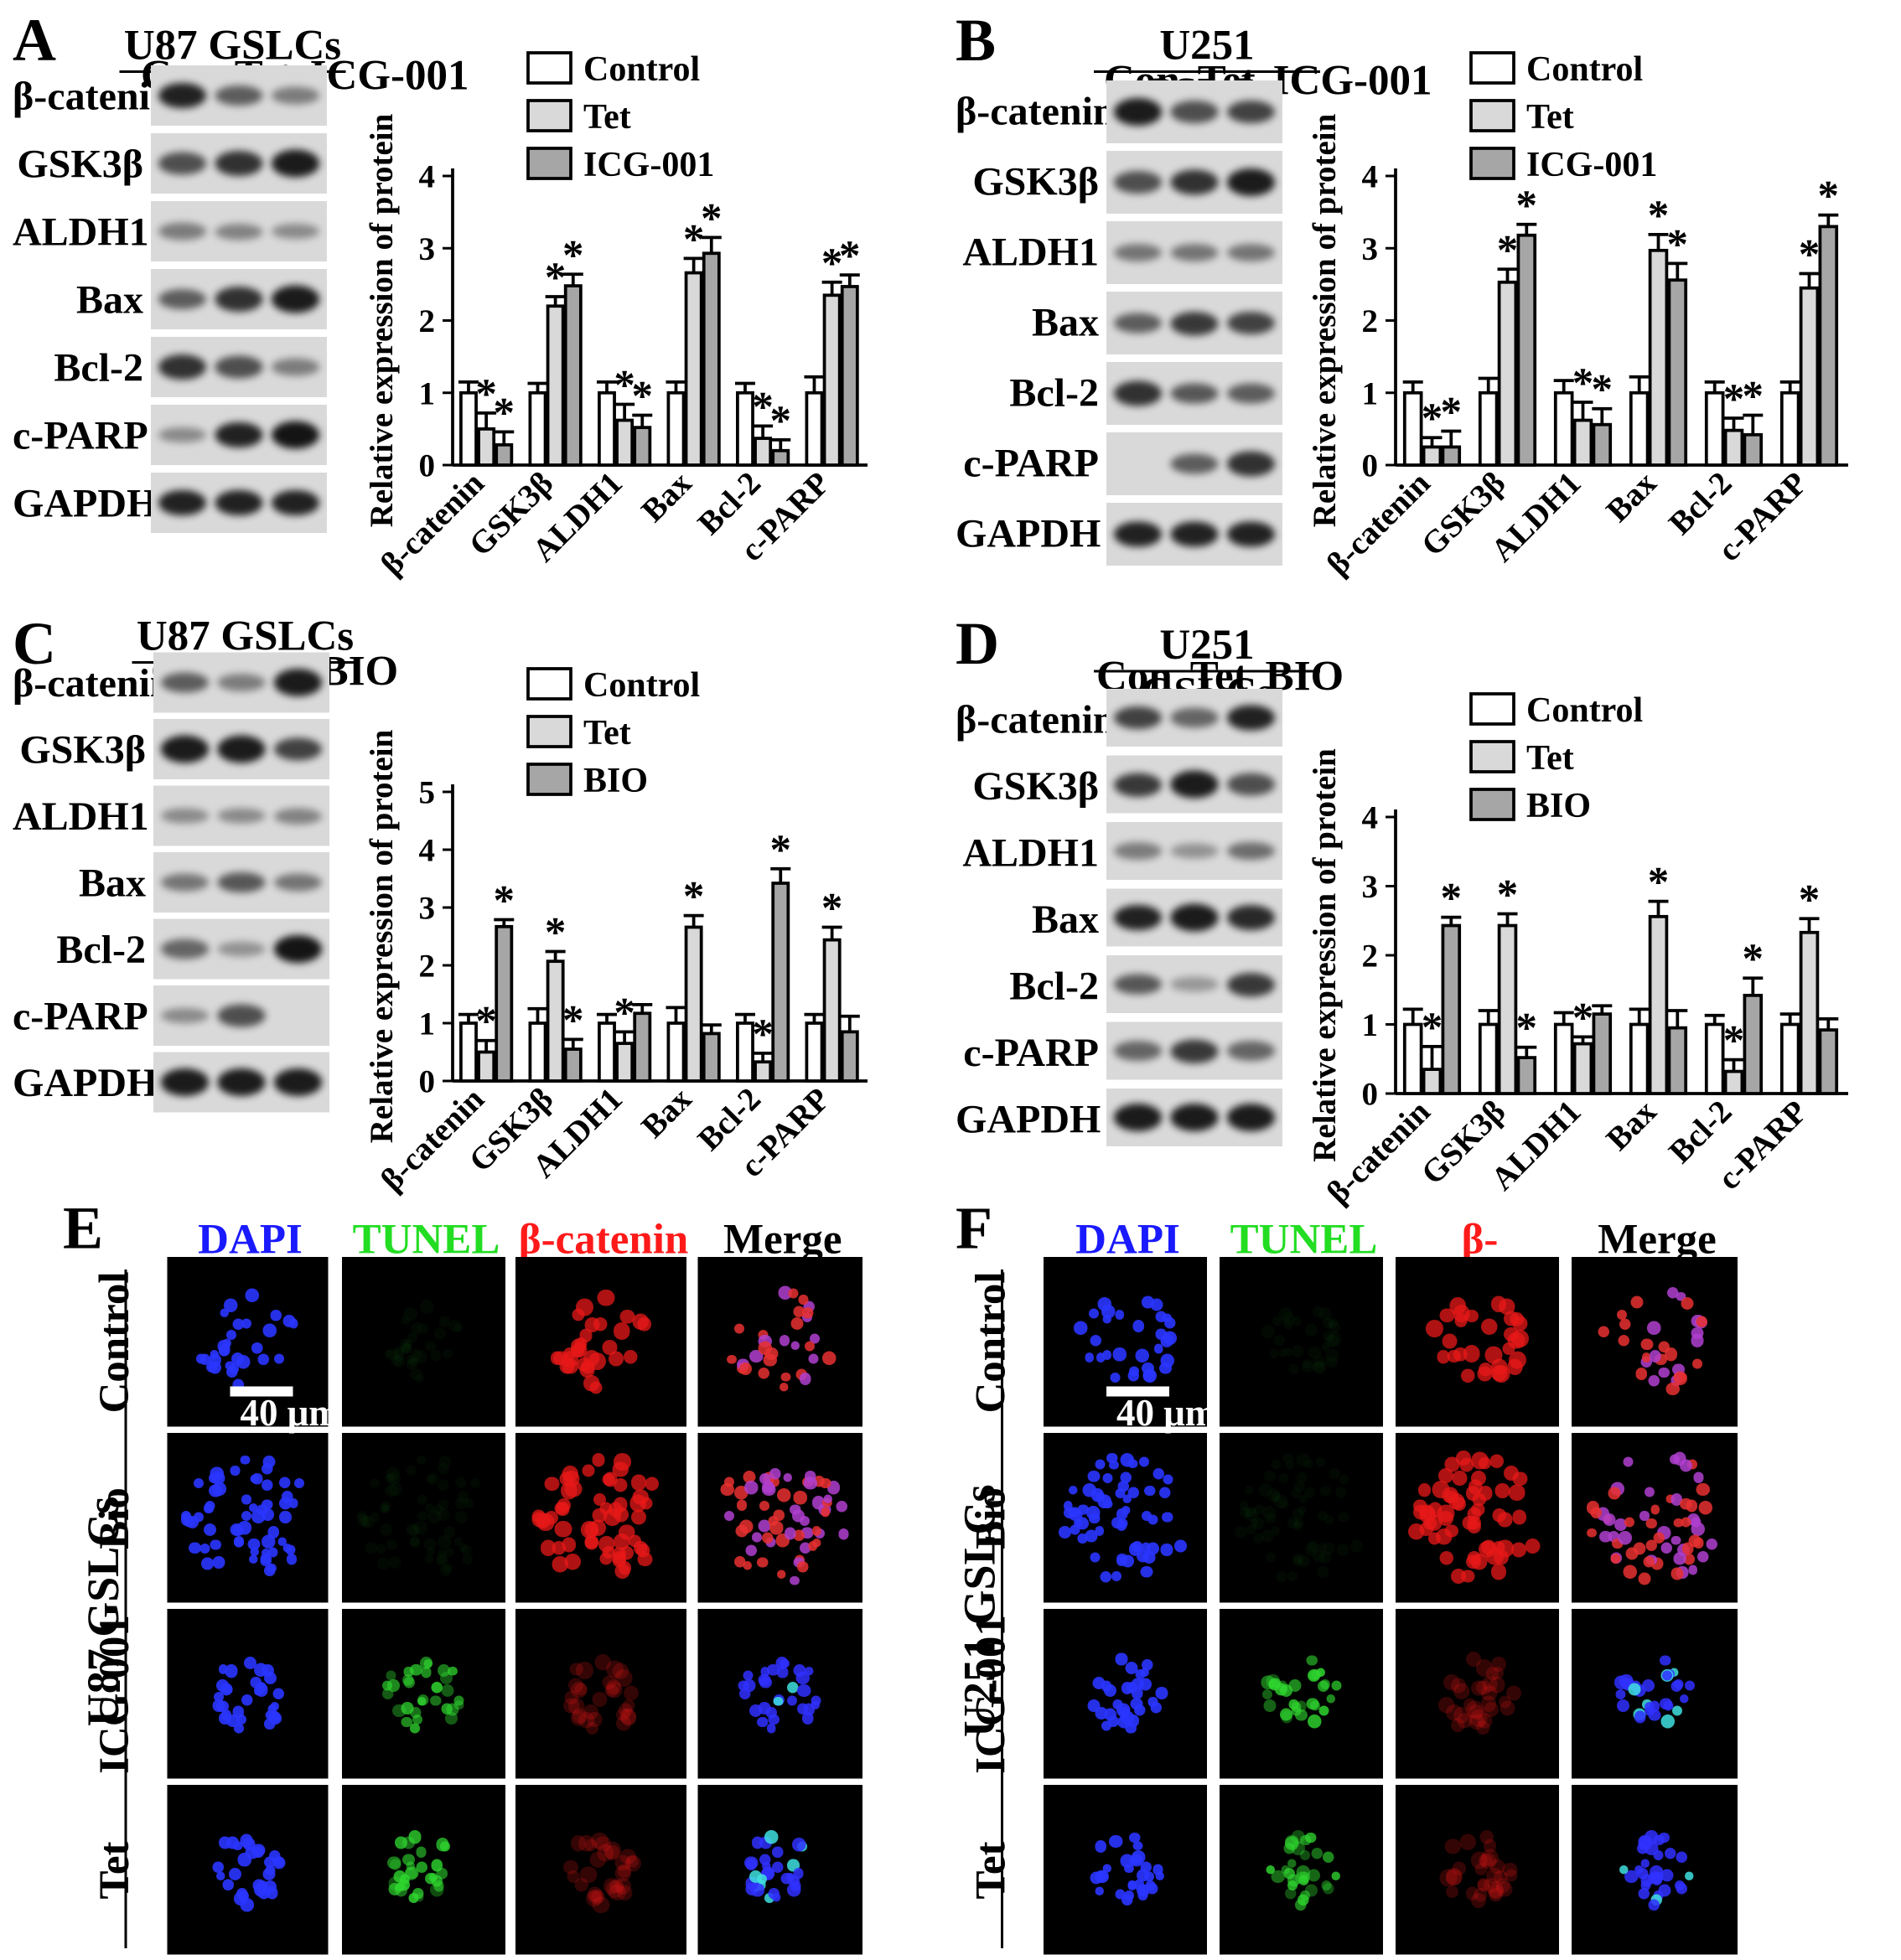  I want to click on protein-label: β-catenin, so click(93, 95).